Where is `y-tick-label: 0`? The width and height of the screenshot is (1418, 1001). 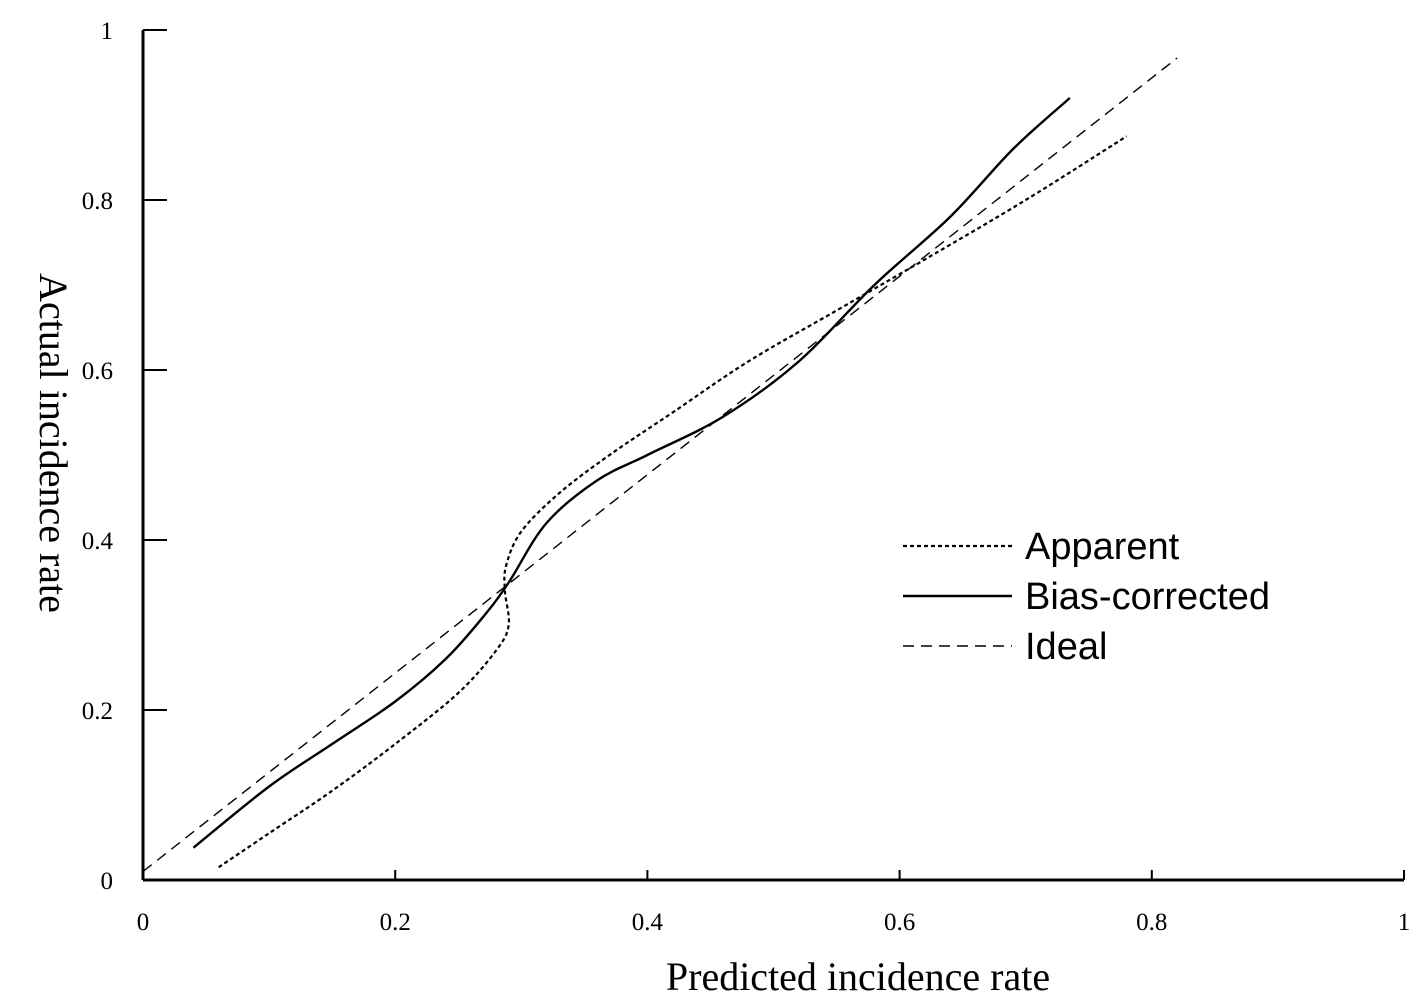
y-tick-label: 0 is located at coordinates (107, 881).